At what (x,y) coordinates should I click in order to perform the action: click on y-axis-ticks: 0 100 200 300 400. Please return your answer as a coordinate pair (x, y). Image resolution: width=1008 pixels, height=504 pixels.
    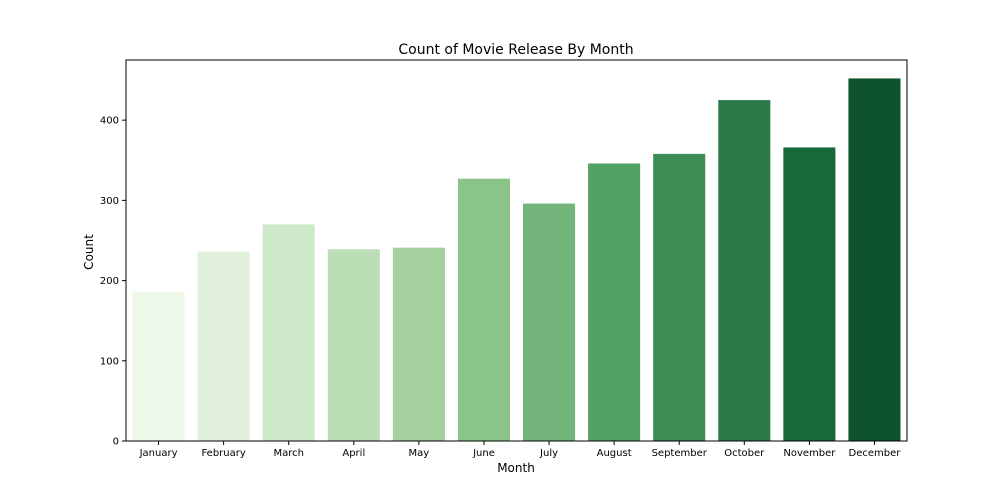
    Looking at the image, I should click on (113, 282).